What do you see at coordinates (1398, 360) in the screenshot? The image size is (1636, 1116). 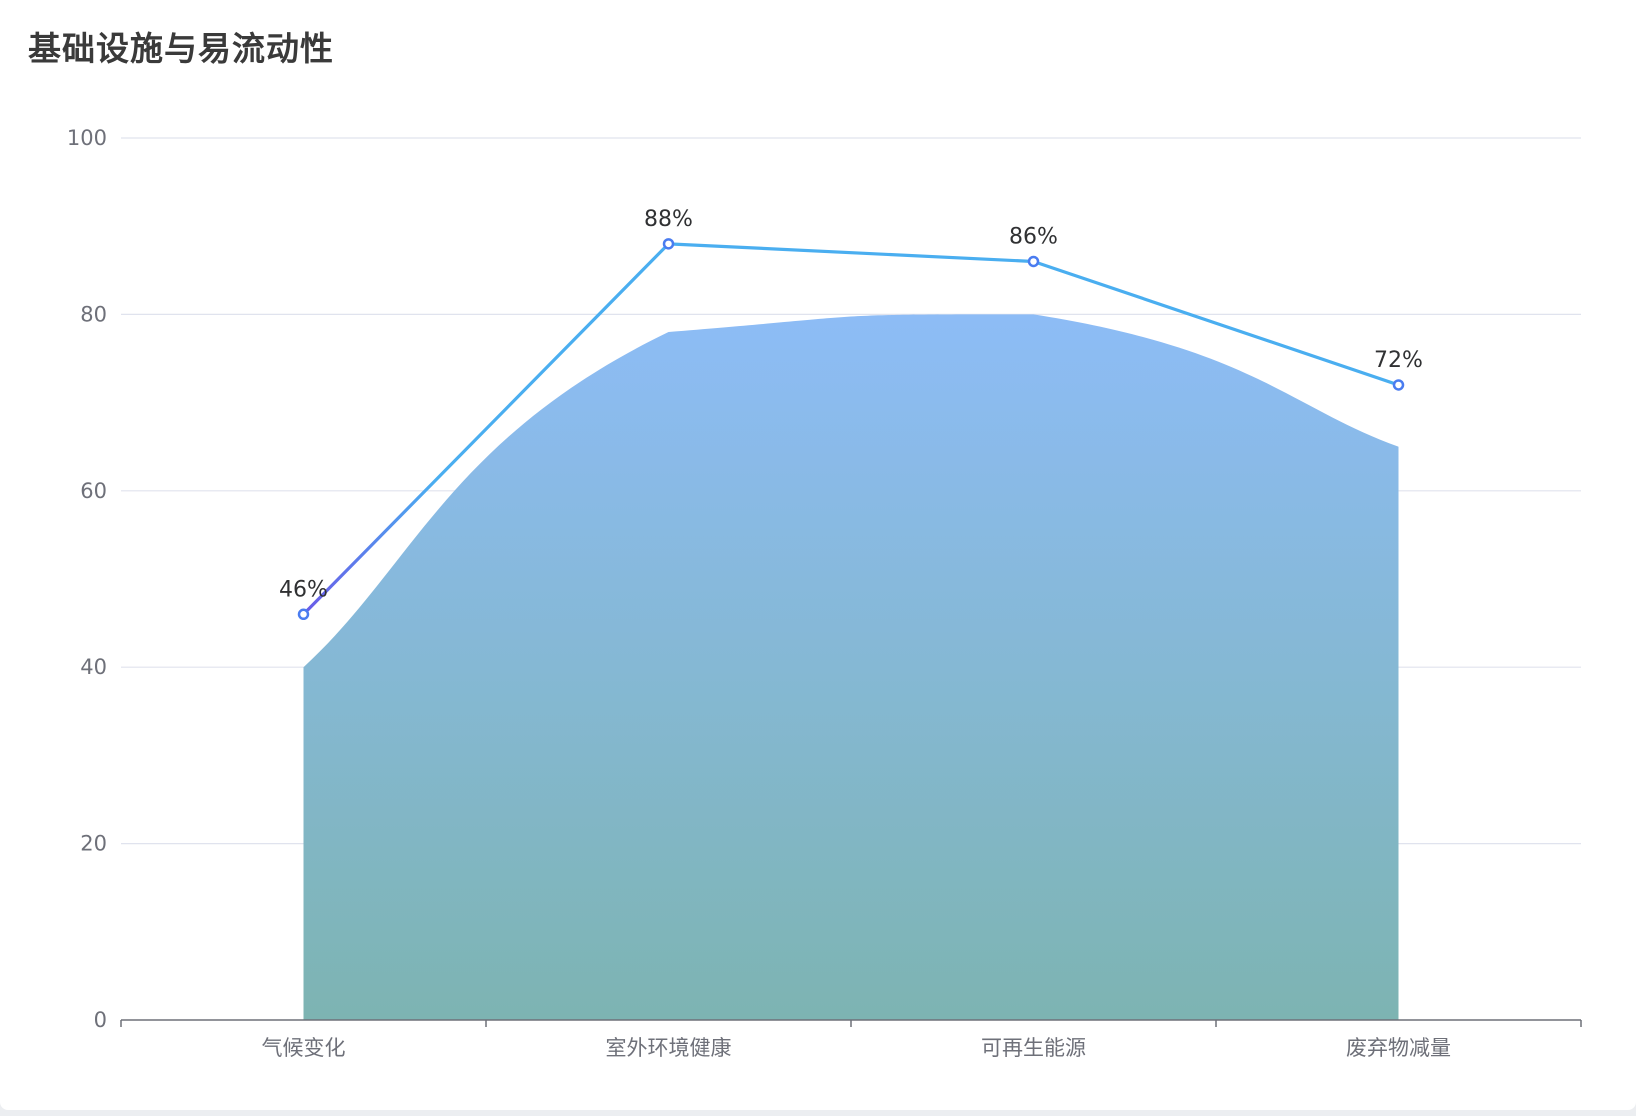 I see `data-label: 72%` at bounding box center [1398, 360].